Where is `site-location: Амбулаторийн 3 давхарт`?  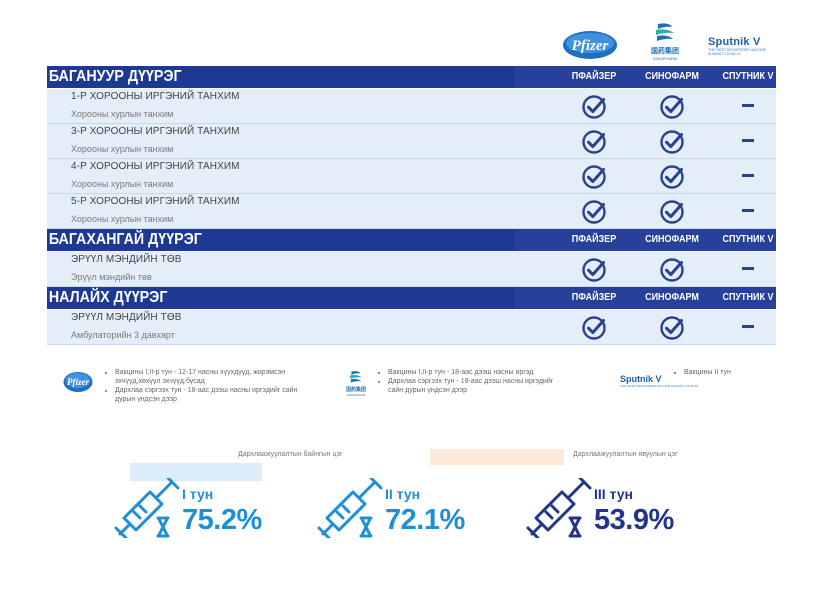
site-location: Амбулаторийн 3 давхарт is located at coordinates (123, 335).